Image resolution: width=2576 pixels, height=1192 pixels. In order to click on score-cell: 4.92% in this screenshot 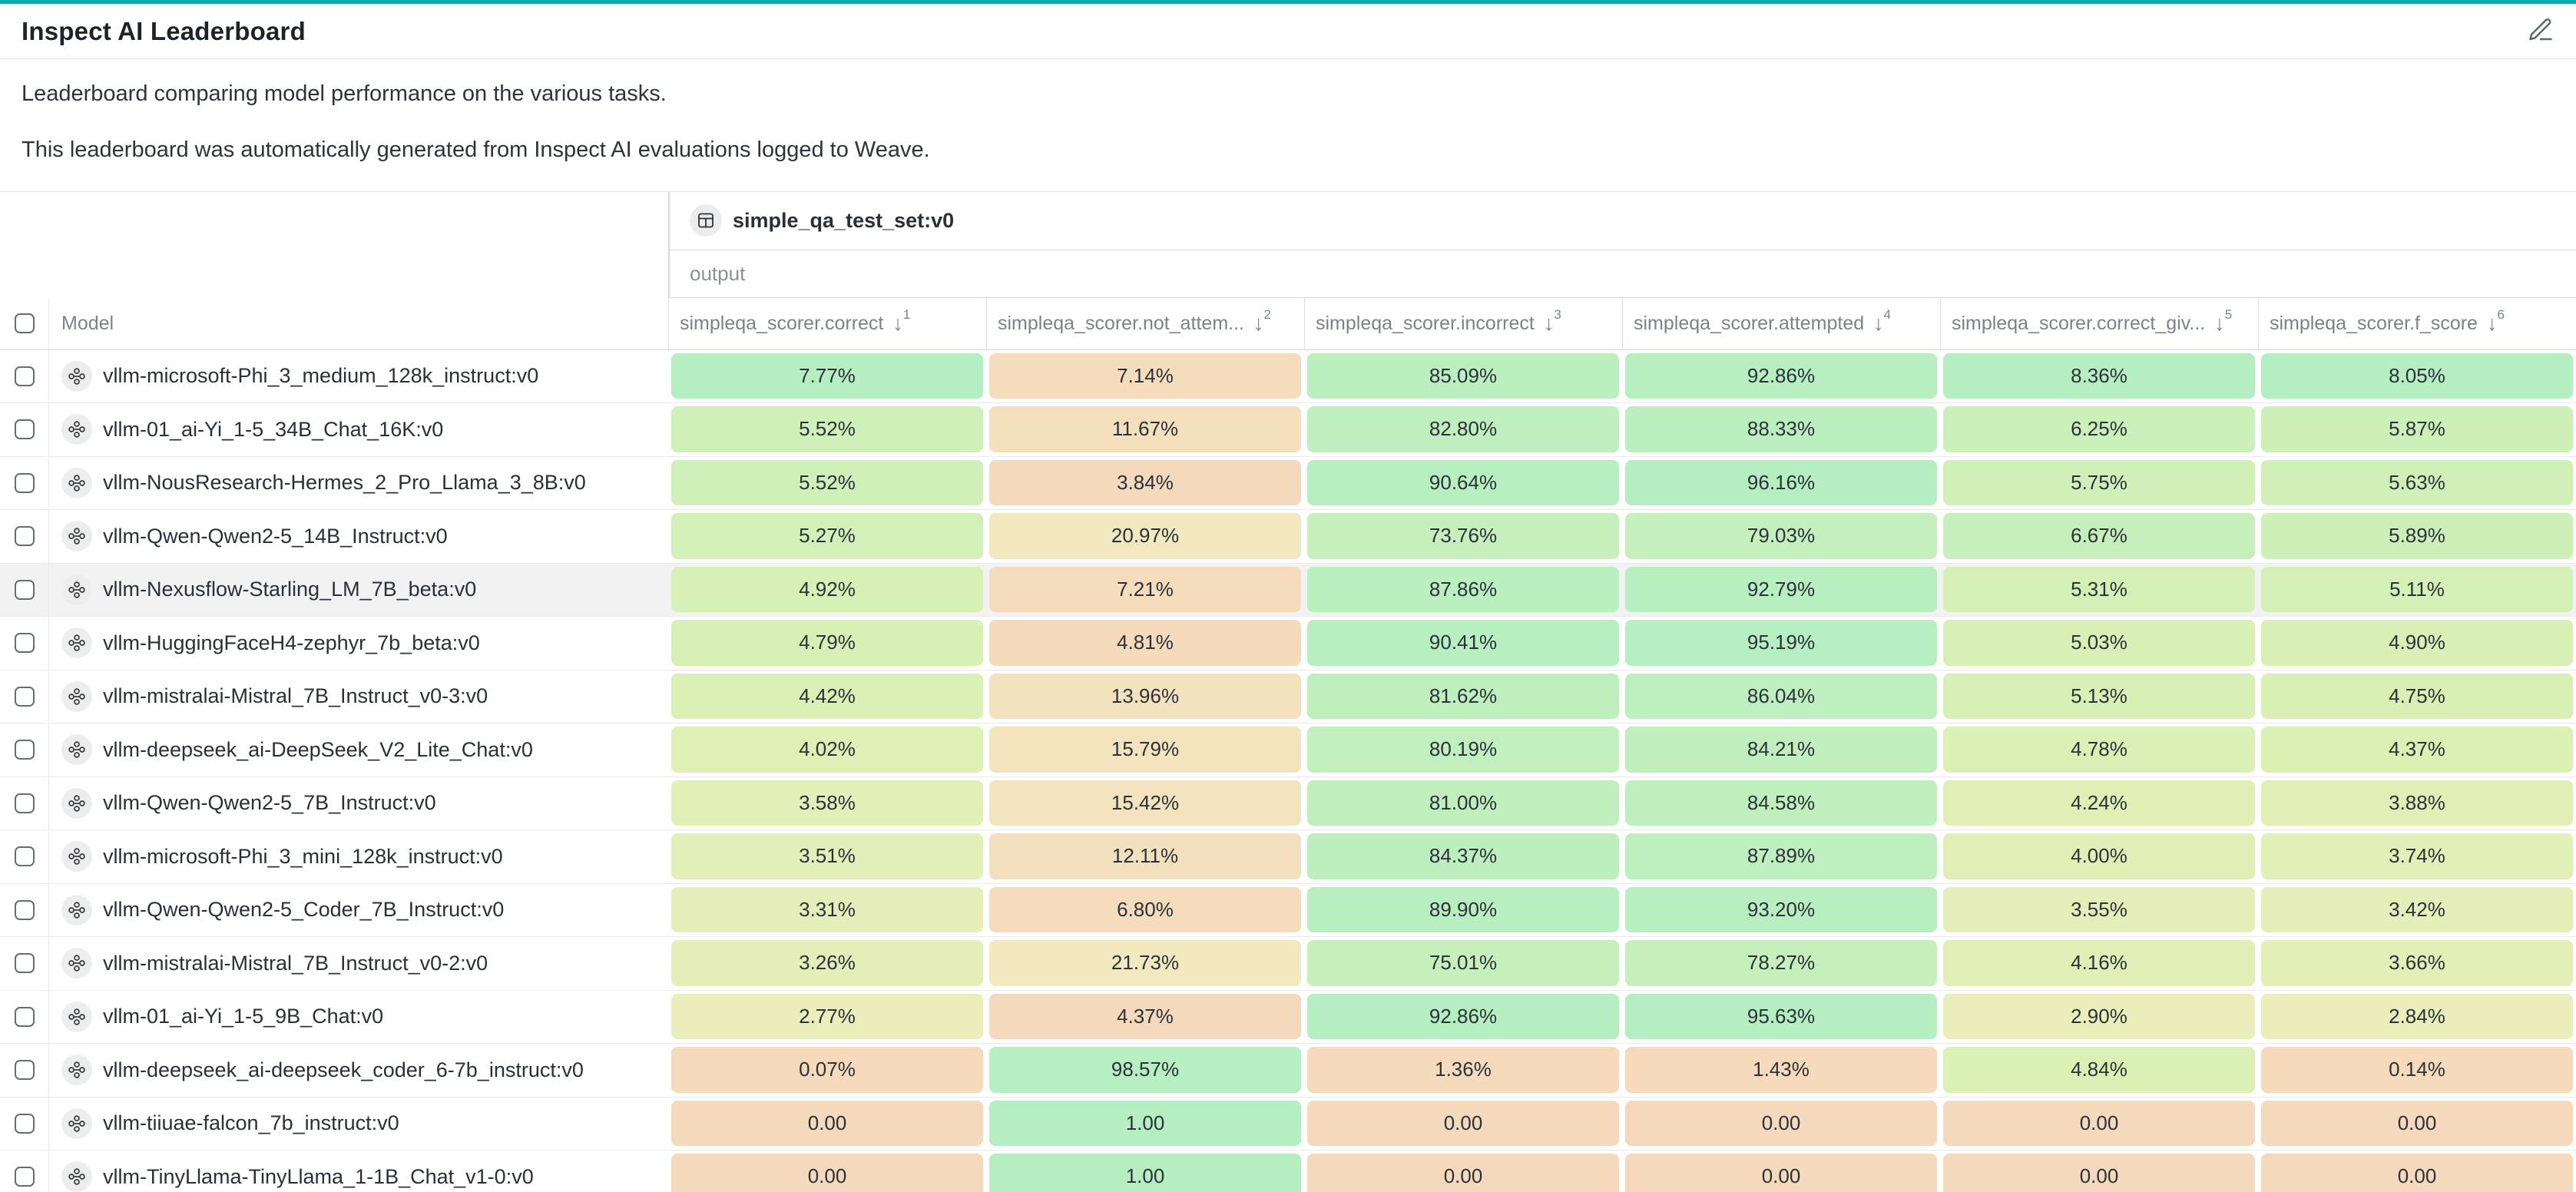, I will do `click(827, 590)`.